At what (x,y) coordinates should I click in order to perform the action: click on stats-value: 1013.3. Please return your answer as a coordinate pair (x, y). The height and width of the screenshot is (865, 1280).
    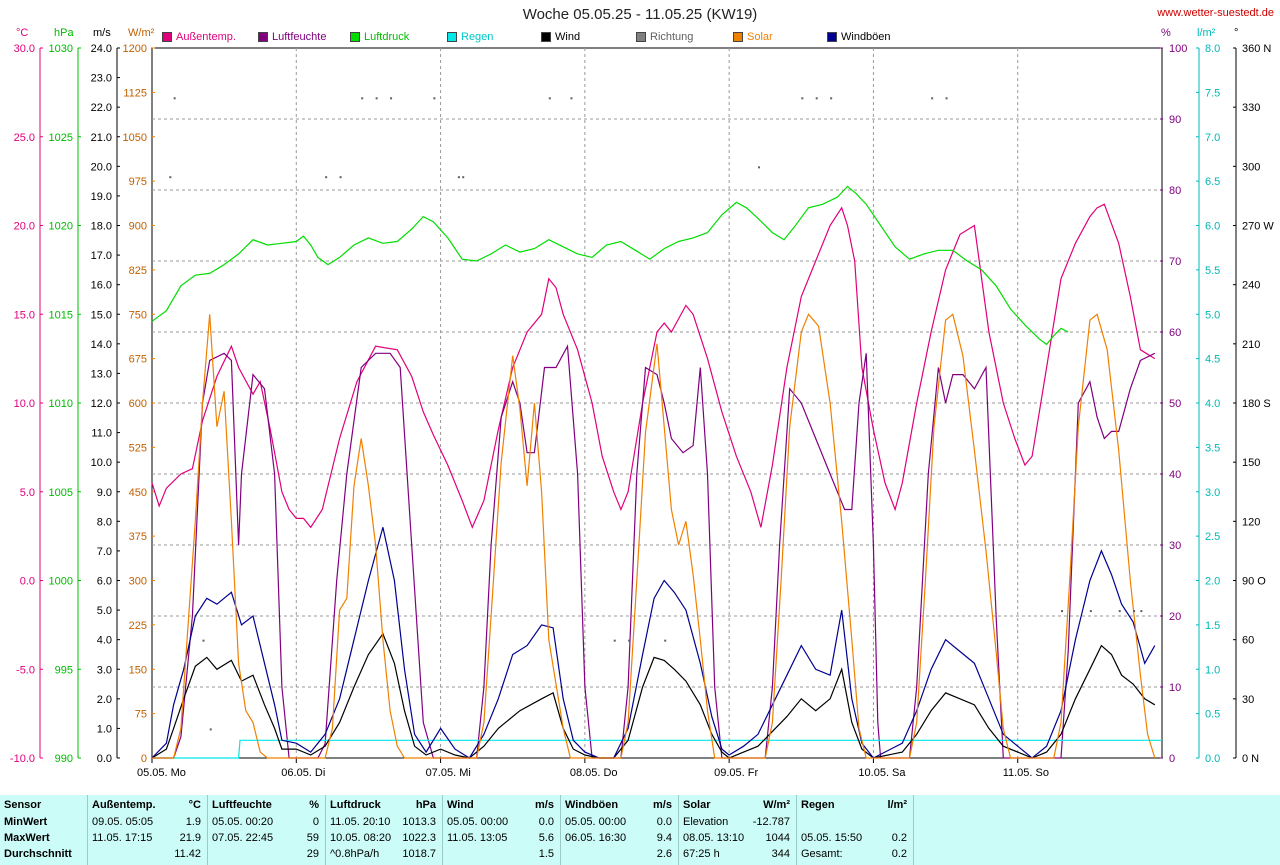
    Looking at the image, I should click on (419, 822).